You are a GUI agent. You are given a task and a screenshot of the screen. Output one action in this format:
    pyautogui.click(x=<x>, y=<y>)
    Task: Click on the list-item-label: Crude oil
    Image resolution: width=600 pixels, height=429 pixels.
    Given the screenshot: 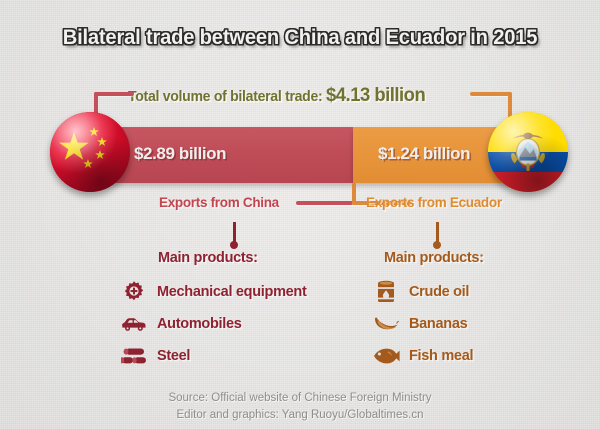 What is the action you would take?
    pyautogui.click(x=439, y=292)
    